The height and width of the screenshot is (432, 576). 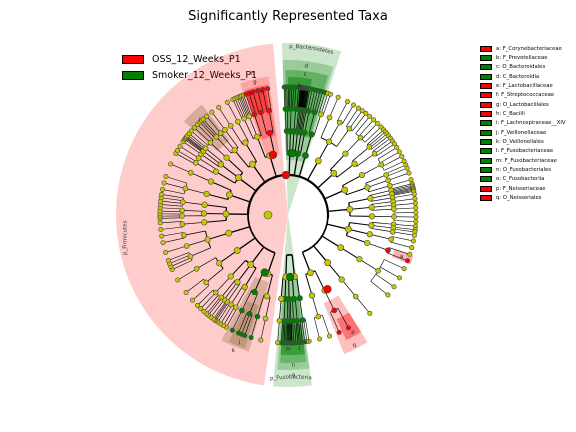 I want to click on group-label-oss: OSS_12_Weeks_P1, so click(x=196, y=59).